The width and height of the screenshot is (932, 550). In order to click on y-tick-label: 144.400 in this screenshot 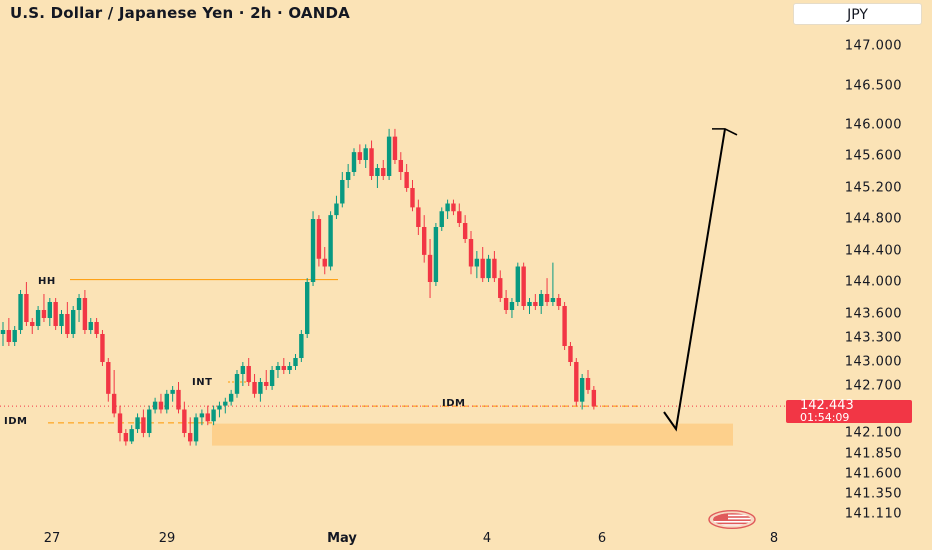, I will do `click(873, 251)`.